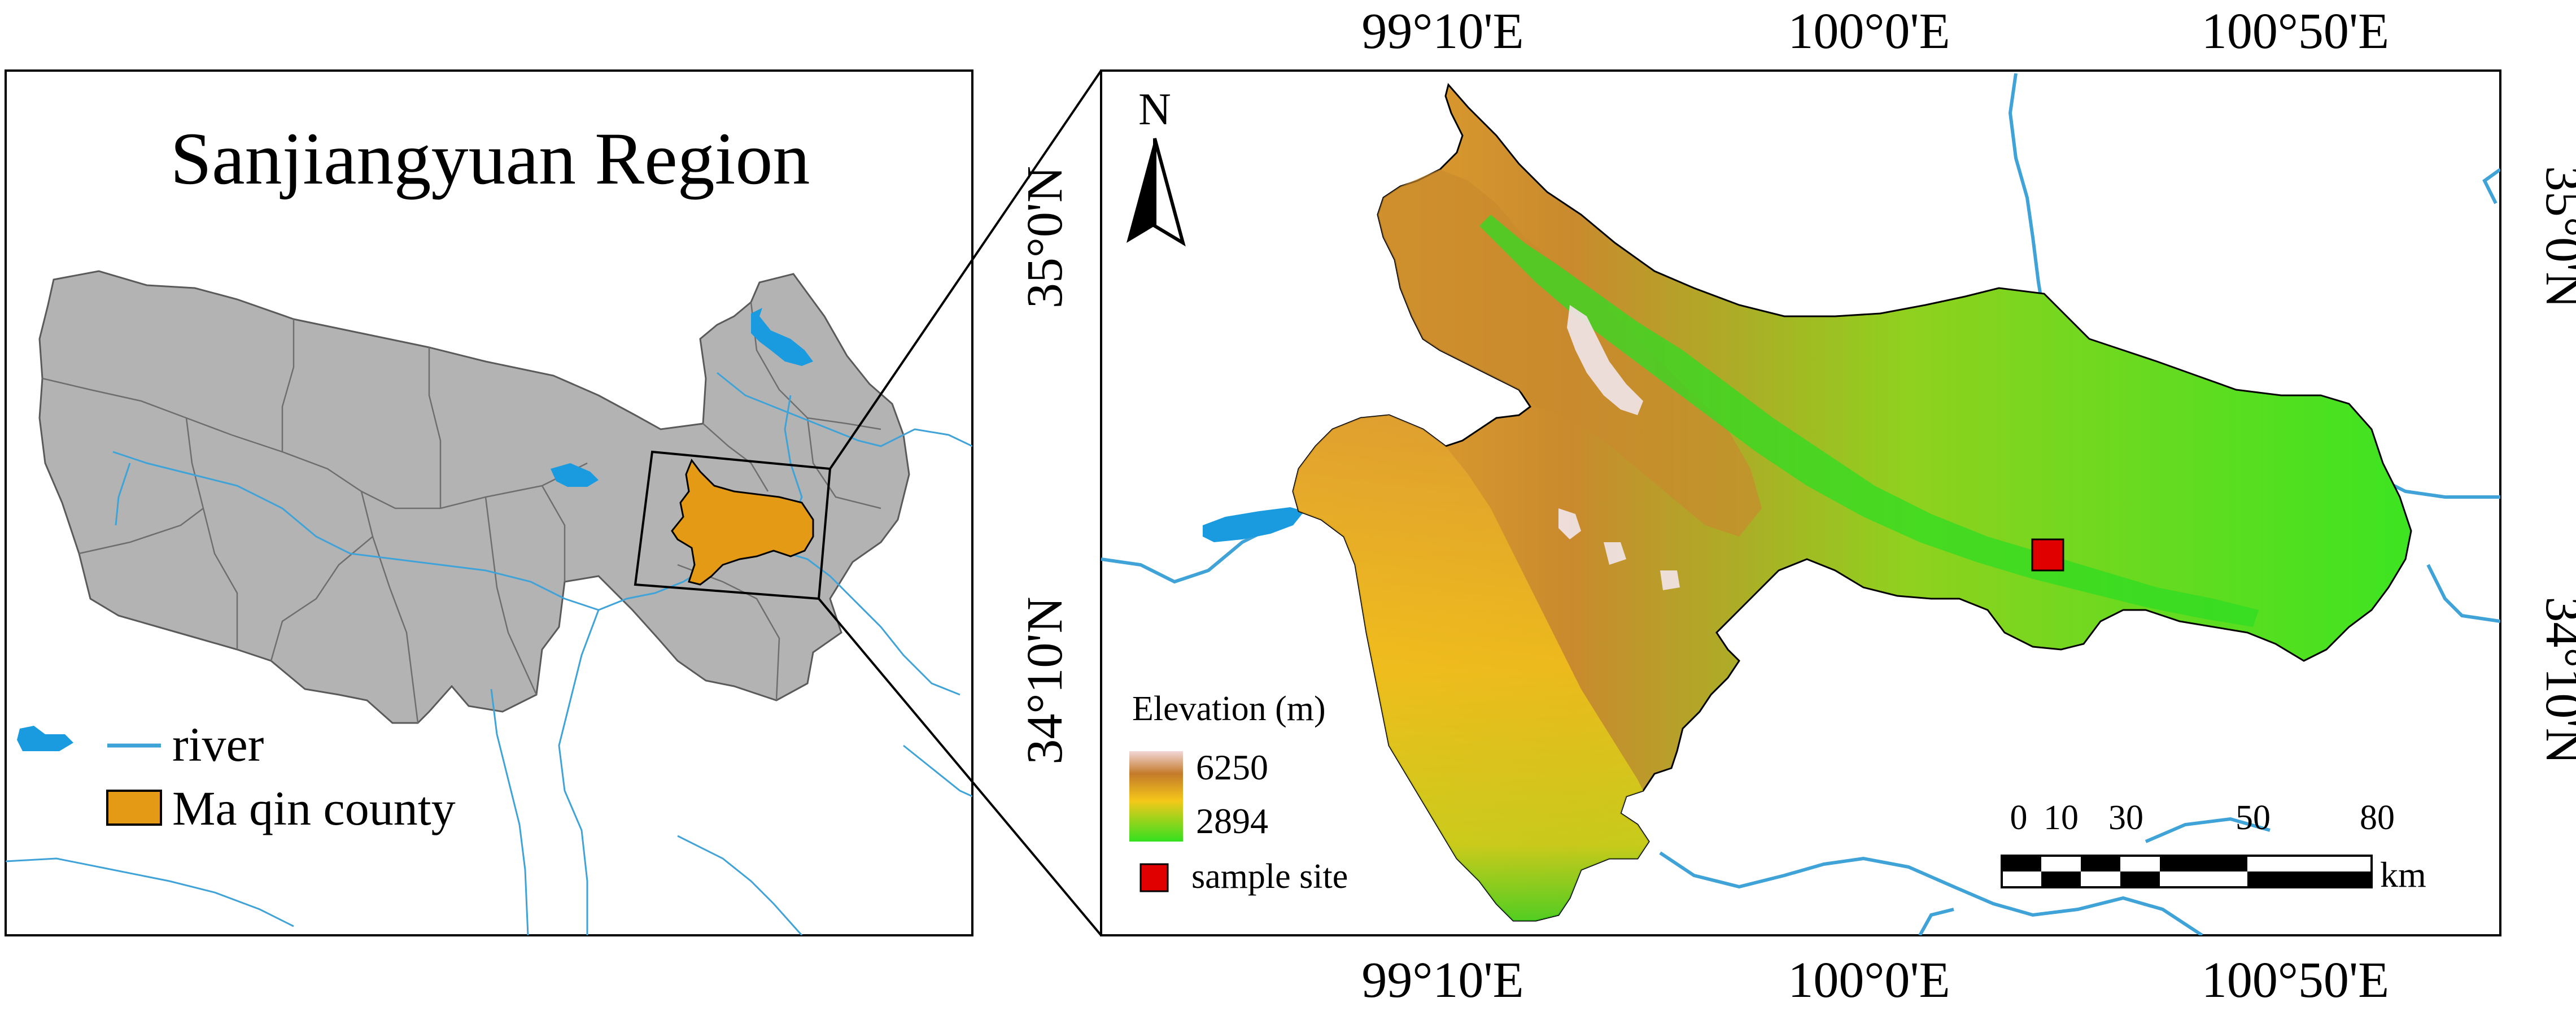 This screenshot has width=2576, height=1011. Describe the element at coordinates (2125, 818) in the screenshot. I see `scale-tick-30: 30` at that location.